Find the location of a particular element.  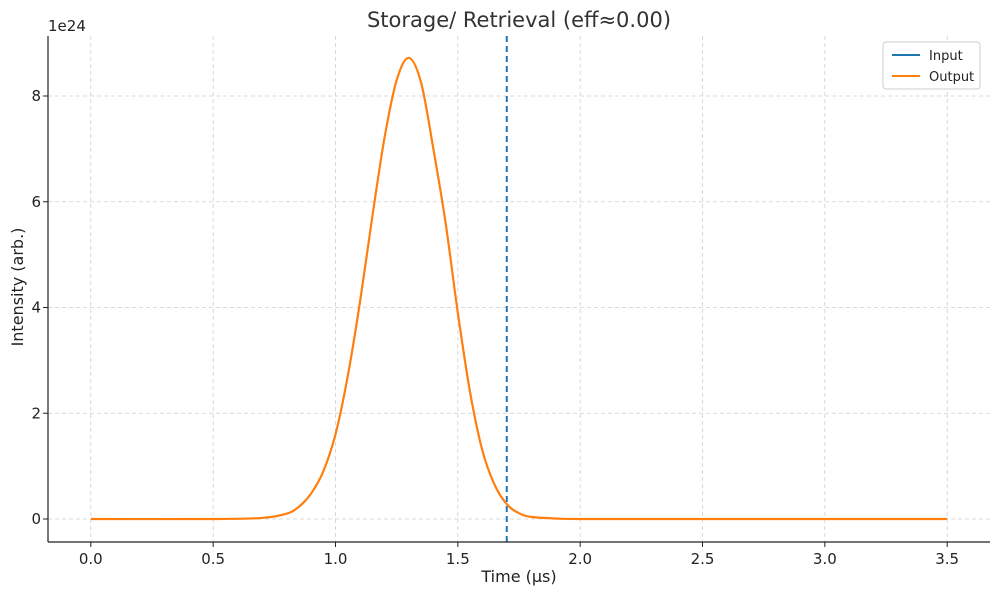

y-tick-label: 0 is located at coordinates (36, 519).